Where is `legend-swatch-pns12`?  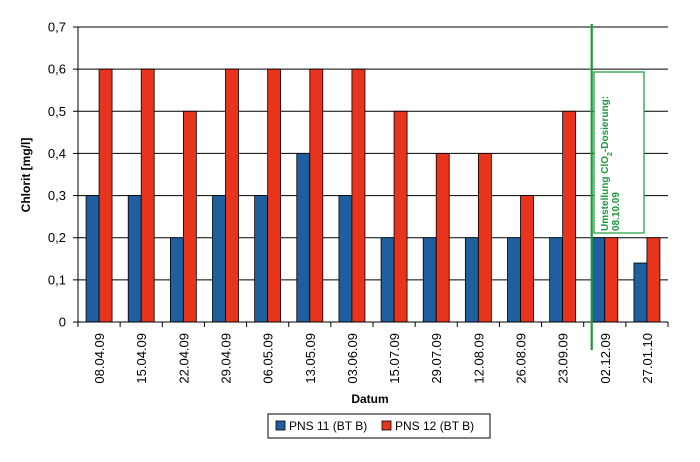
legend-swatch-pns12 is located at coordinates (386, 425).